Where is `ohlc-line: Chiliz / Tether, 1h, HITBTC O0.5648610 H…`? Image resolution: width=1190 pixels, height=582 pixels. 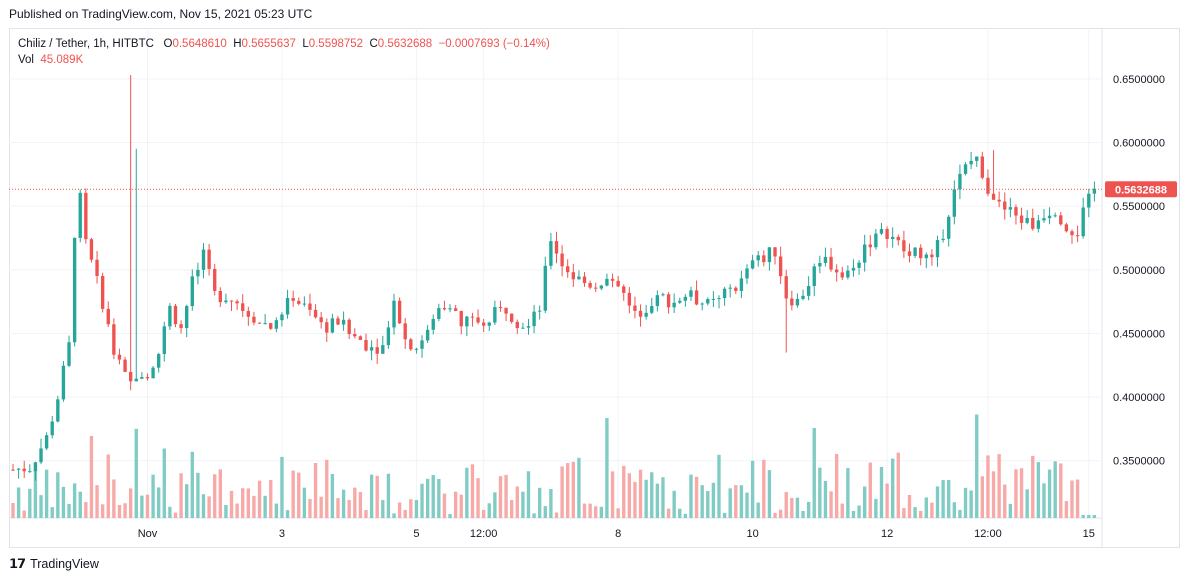
ohlc-line: Chiliz / Tether, 1h, HITBTC O0.5648610 H… is located at coordinates (284, 44).